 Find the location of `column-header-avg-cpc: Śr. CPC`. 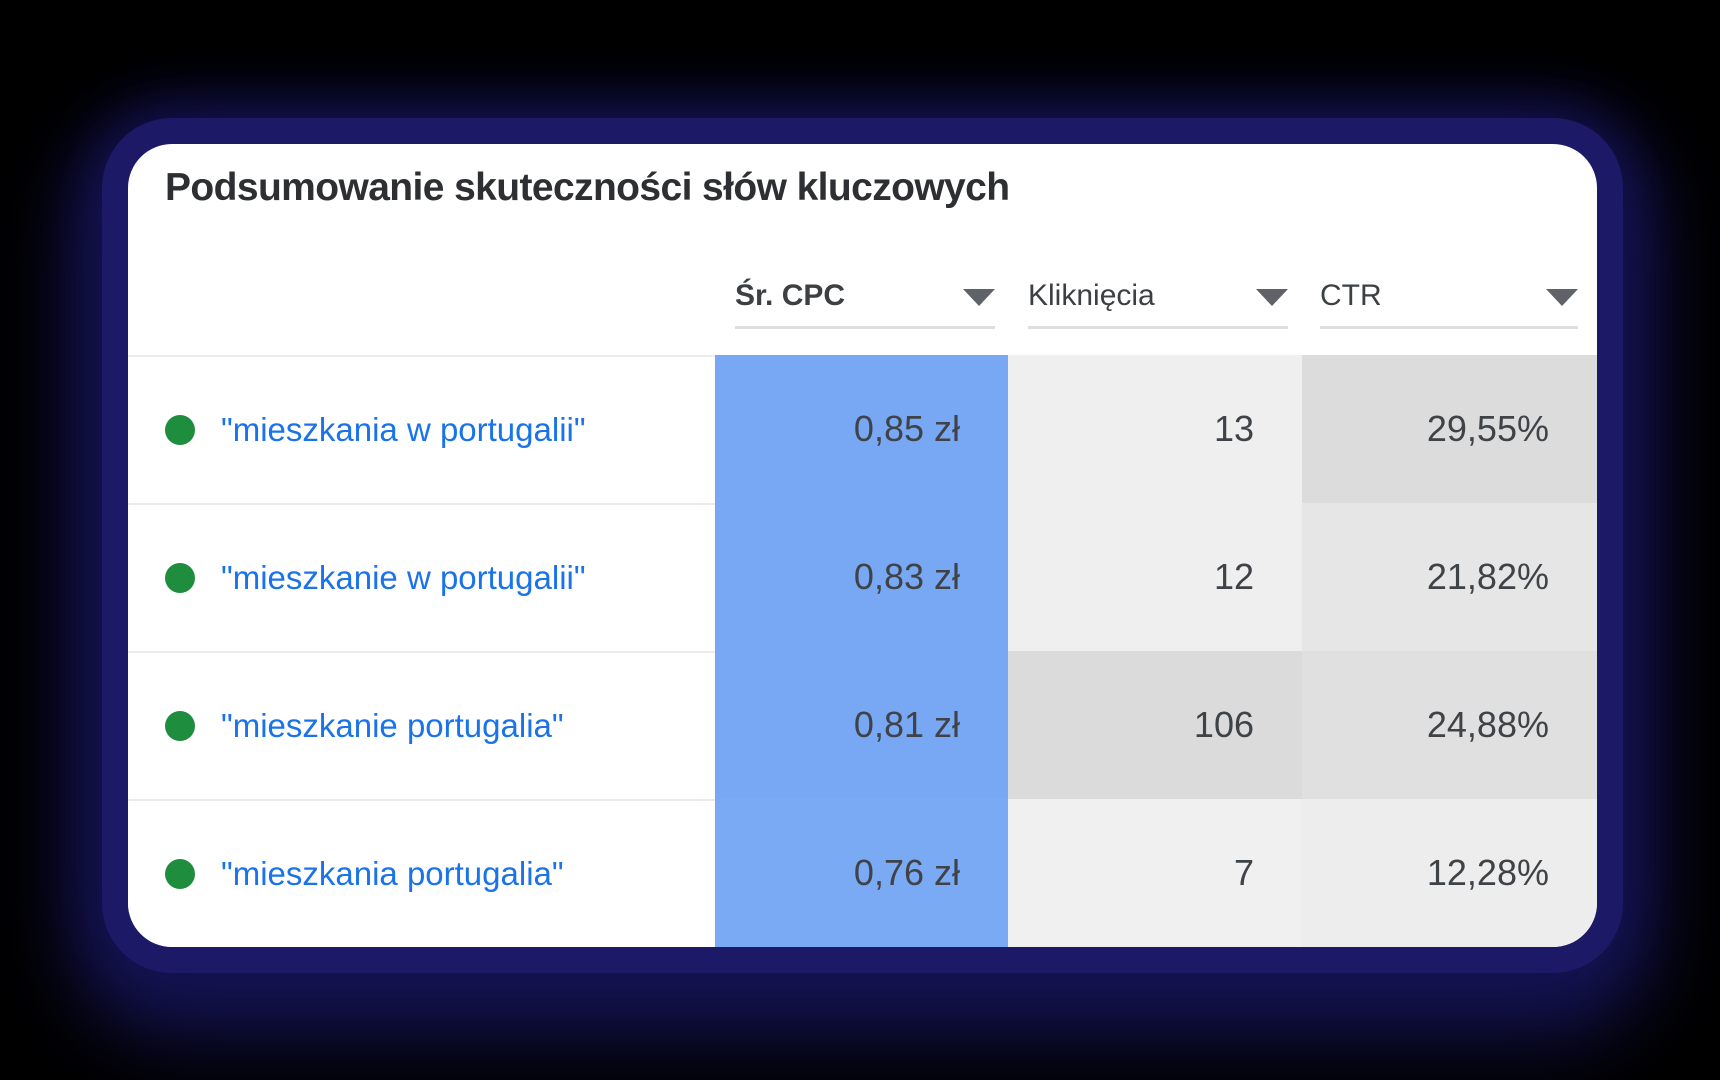

column-header-avg-cpc: Śr. CPC is located at coordinates (865, 297).